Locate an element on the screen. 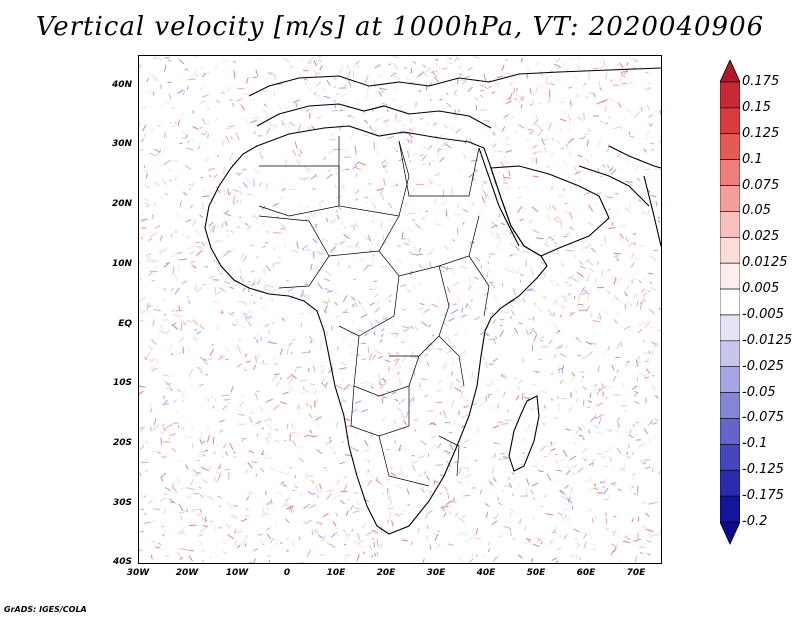 This screenshot has height=618, width=800. colorbar-cell is located at coordinates (730, 483).